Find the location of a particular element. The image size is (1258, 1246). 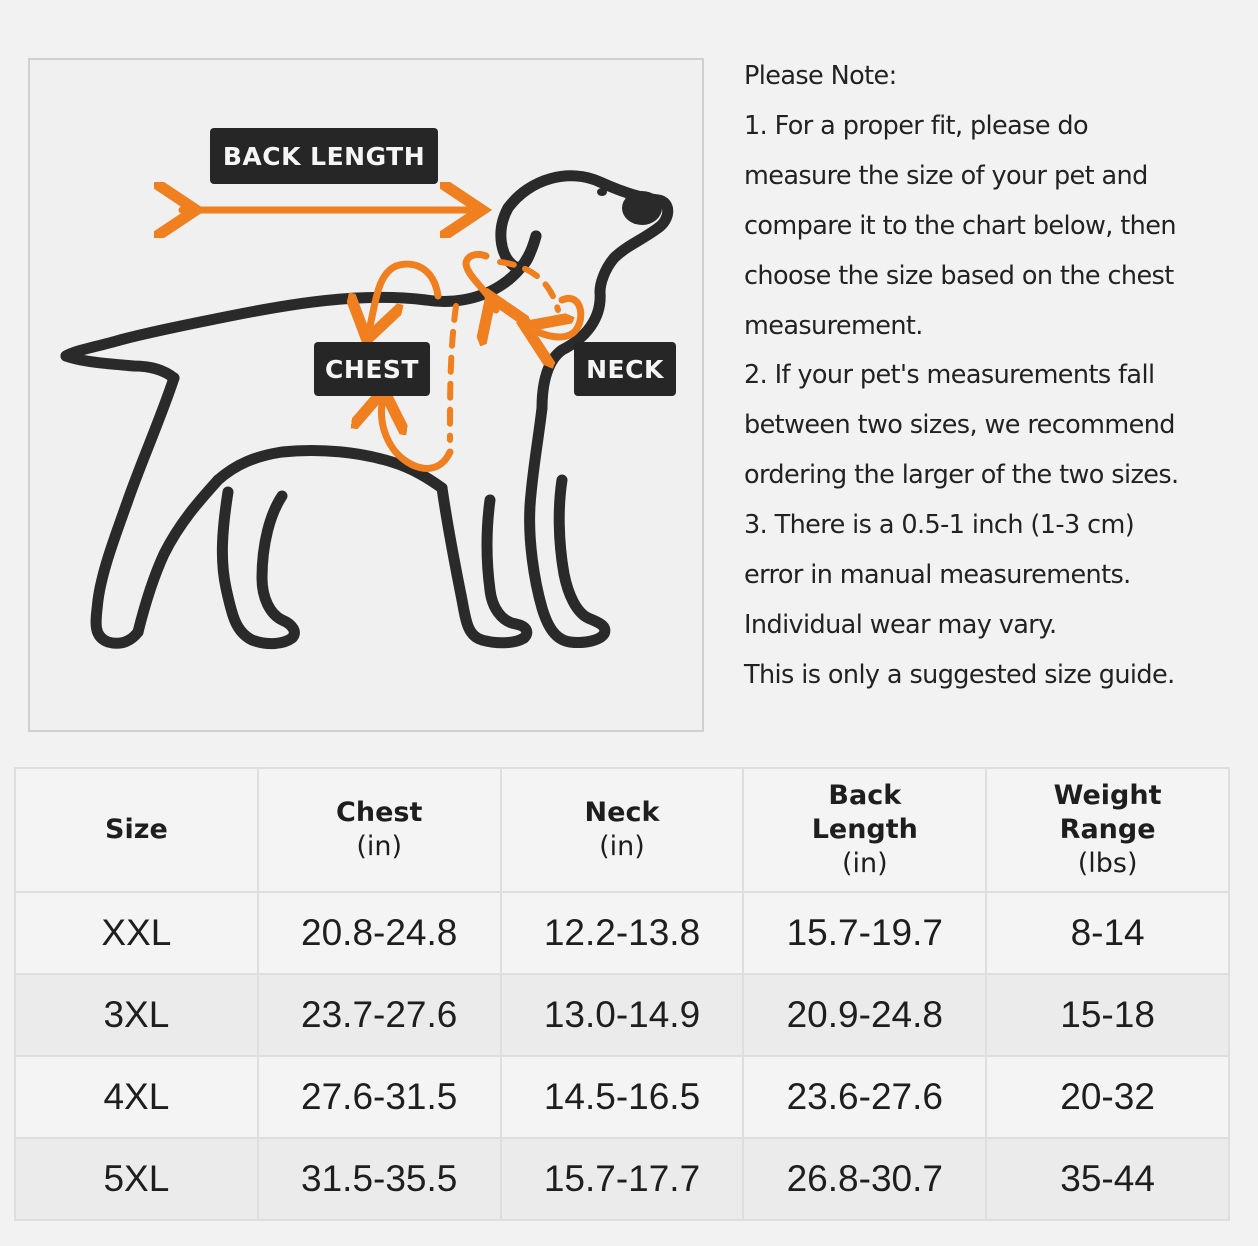

cell-chest: 27.6-31.5 is located at coordinates (379, 1097).